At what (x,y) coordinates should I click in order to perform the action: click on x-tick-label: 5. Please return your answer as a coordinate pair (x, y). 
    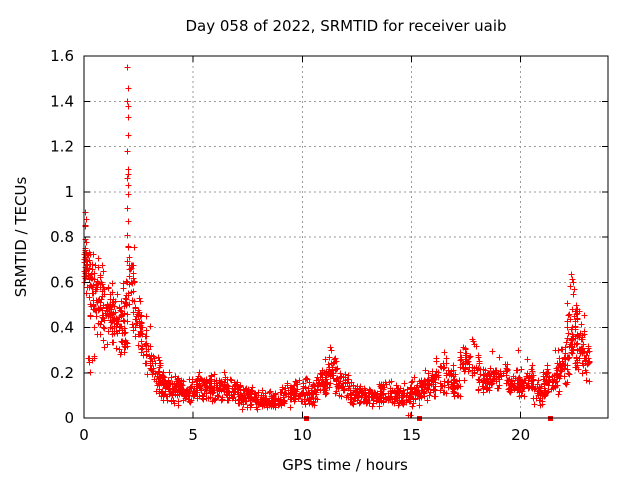
    Looking at the image, I should click on (193, 435).